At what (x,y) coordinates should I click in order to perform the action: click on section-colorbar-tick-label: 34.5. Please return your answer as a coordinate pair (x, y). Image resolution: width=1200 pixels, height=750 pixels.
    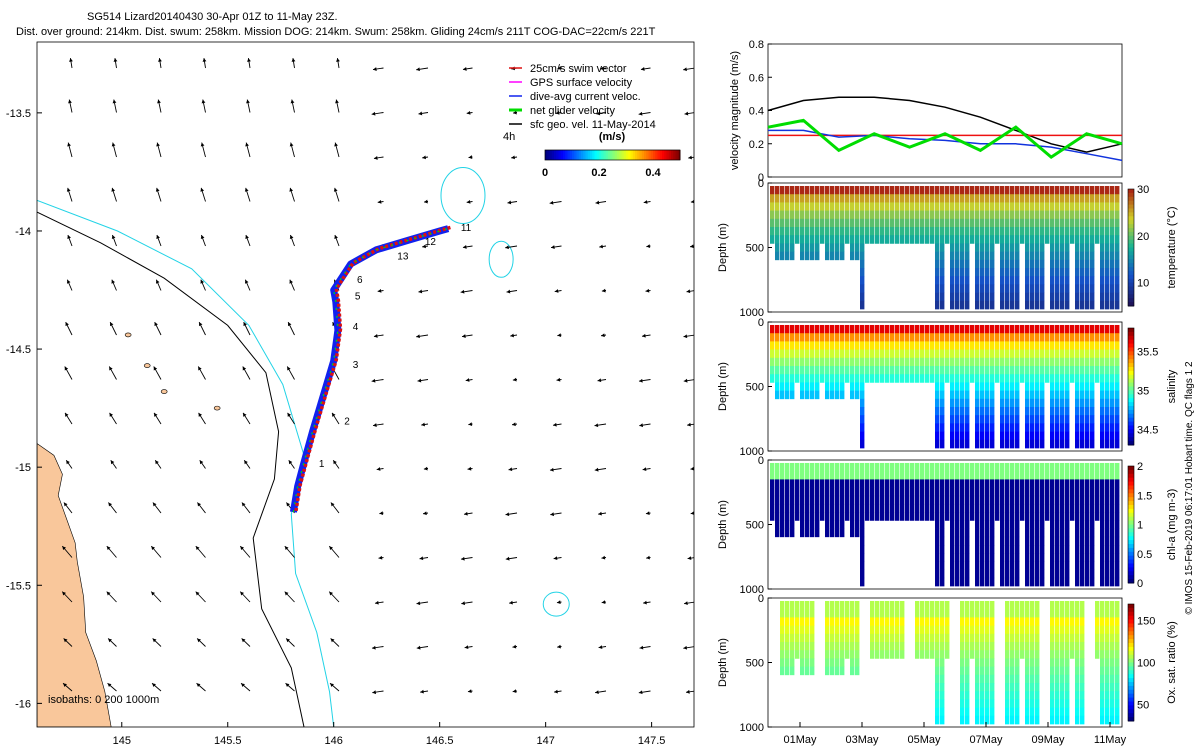
    Looking at the image, I should click on (1147, 430).